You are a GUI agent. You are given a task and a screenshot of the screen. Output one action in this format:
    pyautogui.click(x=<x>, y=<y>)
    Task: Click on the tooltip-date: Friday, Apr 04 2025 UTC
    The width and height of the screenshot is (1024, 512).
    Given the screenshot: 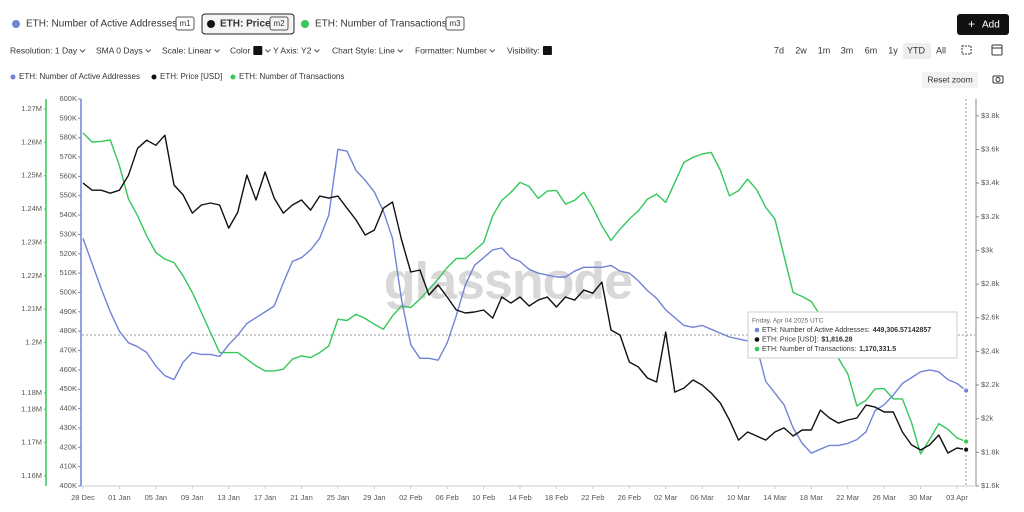 What is the action you would take?
    pyautogui.click(x=788, y=321)
    